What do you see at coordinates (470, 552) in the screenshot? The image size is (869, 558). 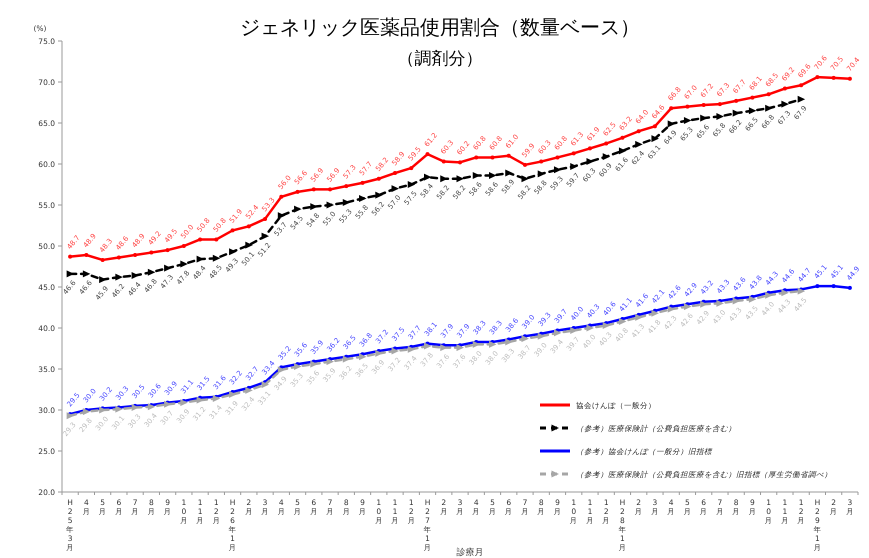 I see `x-axis-title: 診療月` at bounding box center [470, 552].